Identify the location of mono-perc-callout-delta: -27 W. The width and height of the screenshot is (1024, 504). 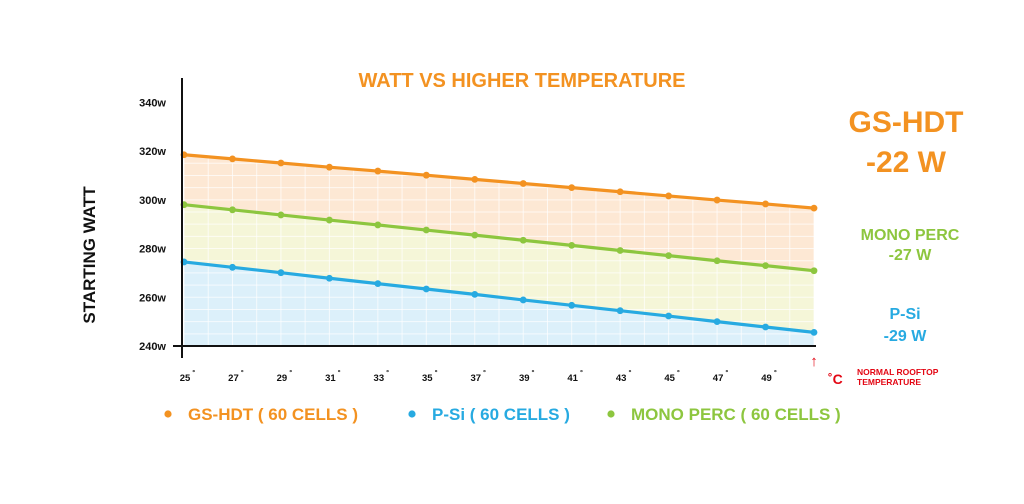
(911, 255).